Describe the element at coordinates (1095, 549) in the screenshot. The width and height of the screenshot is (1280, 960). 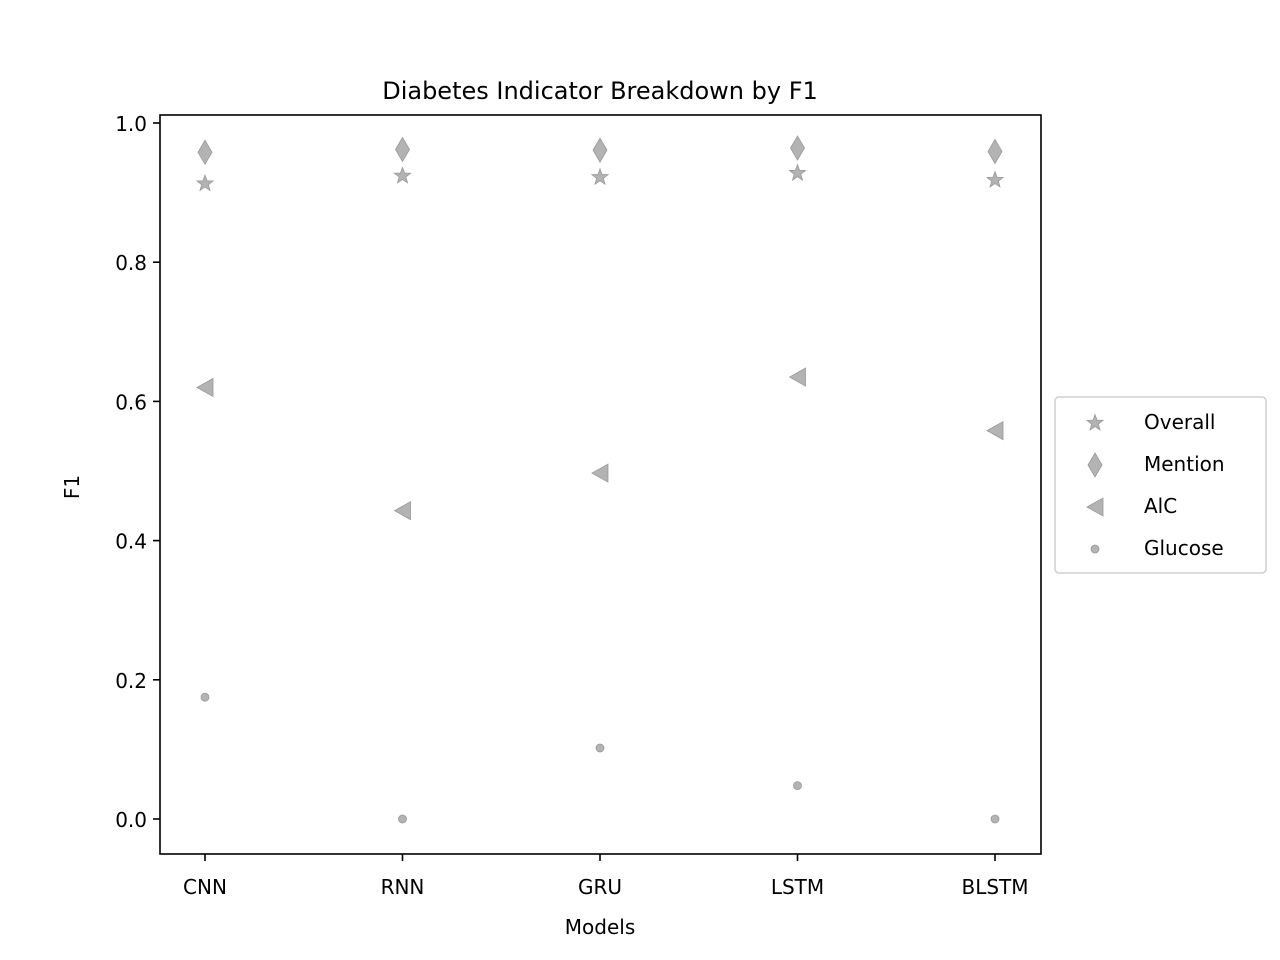
I see `legend-marker-glucose` at that location.